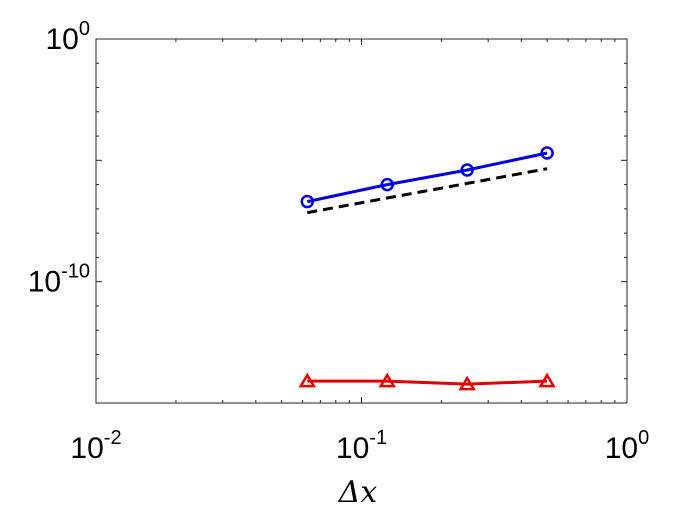 This screenshot has height=519, width=692. What do you see at coordinates (95, 446) in the screenshot?
I see `x-tick-label: 10⁻²` at bounding box center [95, 446].